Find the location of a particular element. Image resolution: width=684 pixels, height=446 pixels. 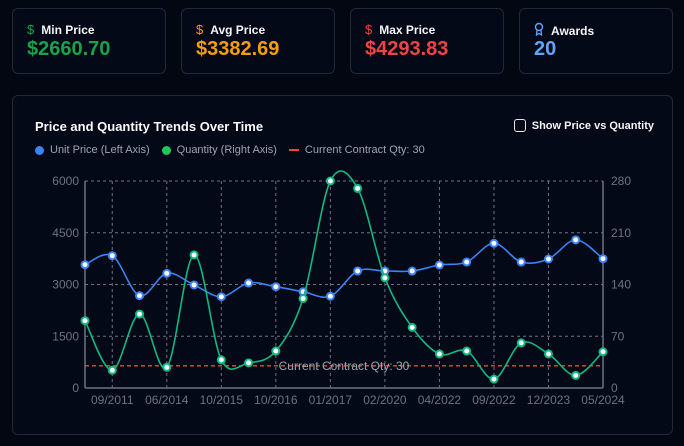

legend-item-unit-price: Unit Price (Left Axis) is located at coordinates (92, 150).